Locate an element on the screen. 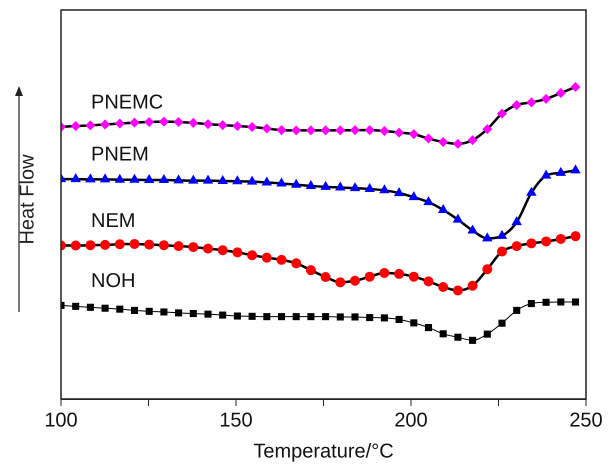  x-axis-title: Temperature/°C is located at coordinates (323, 451).